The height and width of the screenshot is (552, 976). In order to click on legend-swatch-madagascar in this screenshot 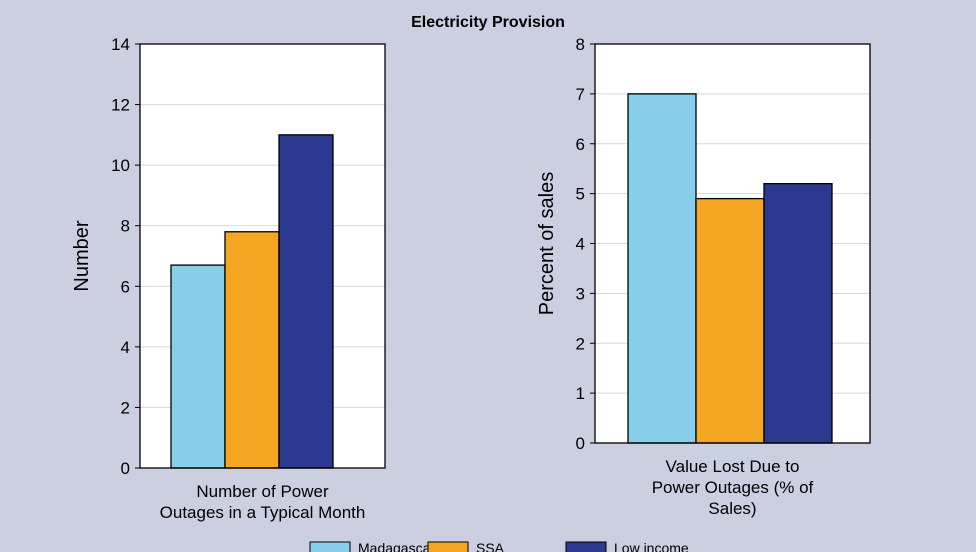, I will do `click(330, 546)`.